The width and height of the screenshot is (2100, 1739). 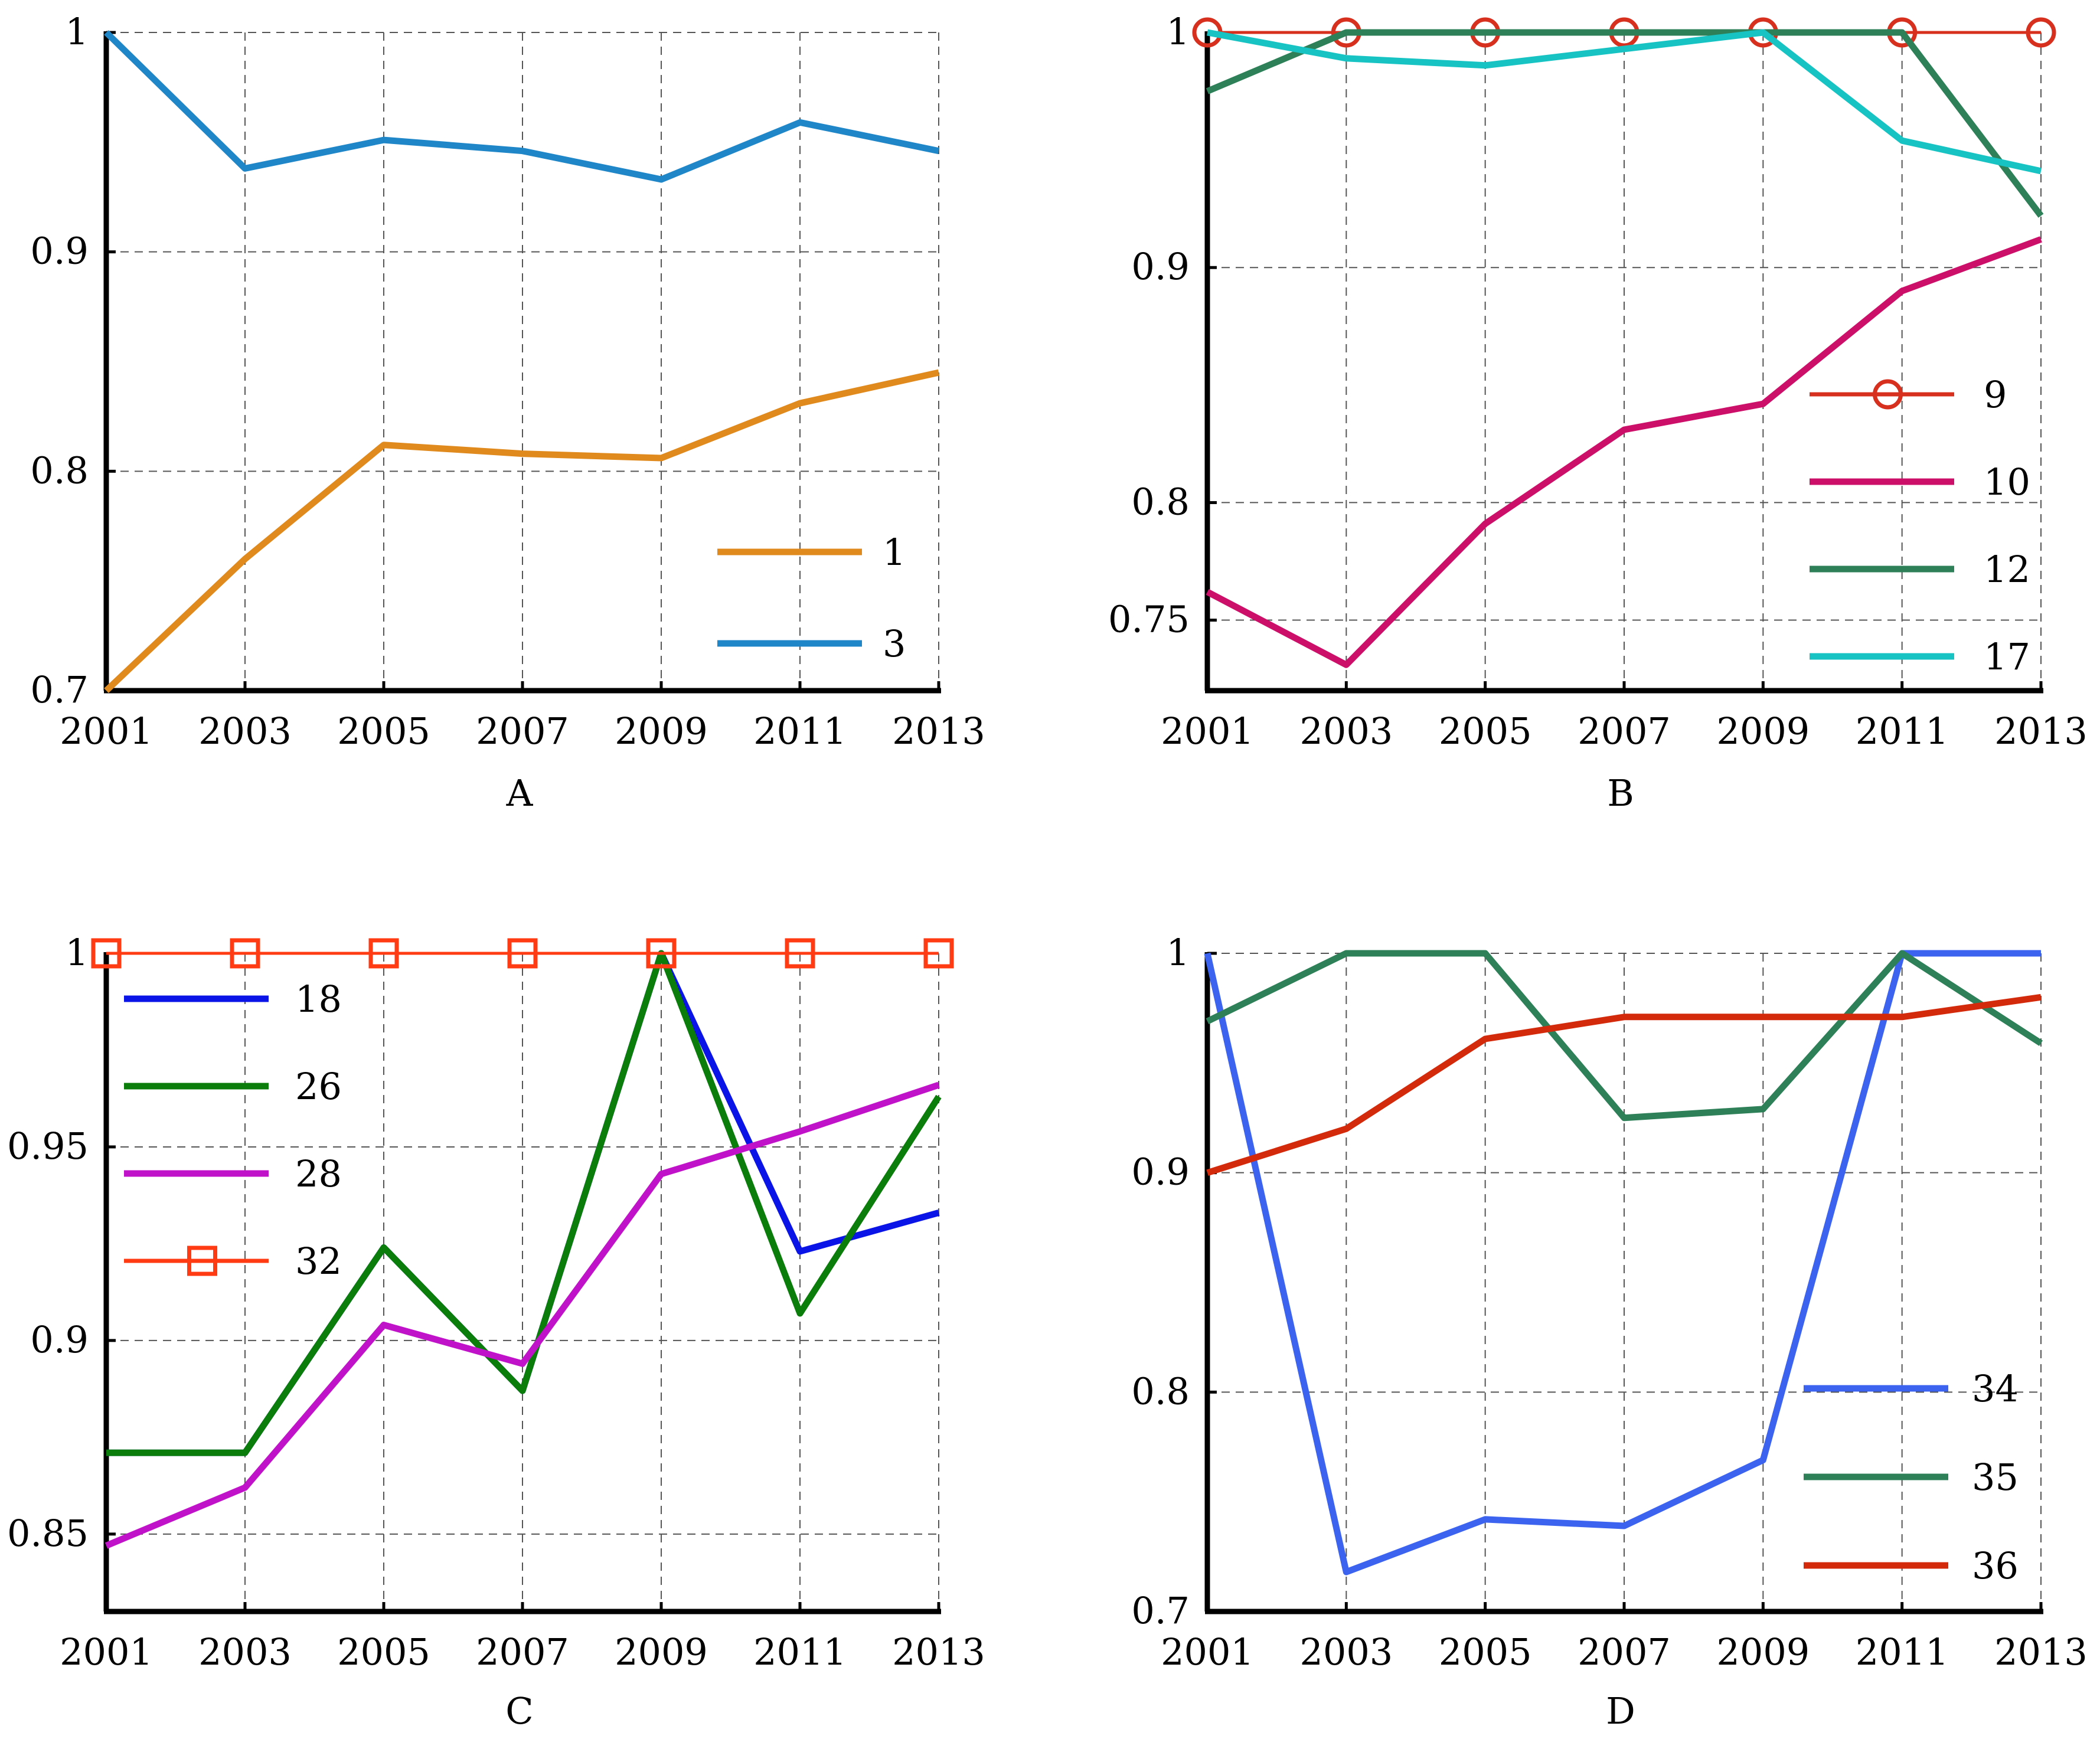 What do you see at coordinates (2007, 482) in the screenshot?
I see `legend-label: 10` at bounding box center [2007, 482].